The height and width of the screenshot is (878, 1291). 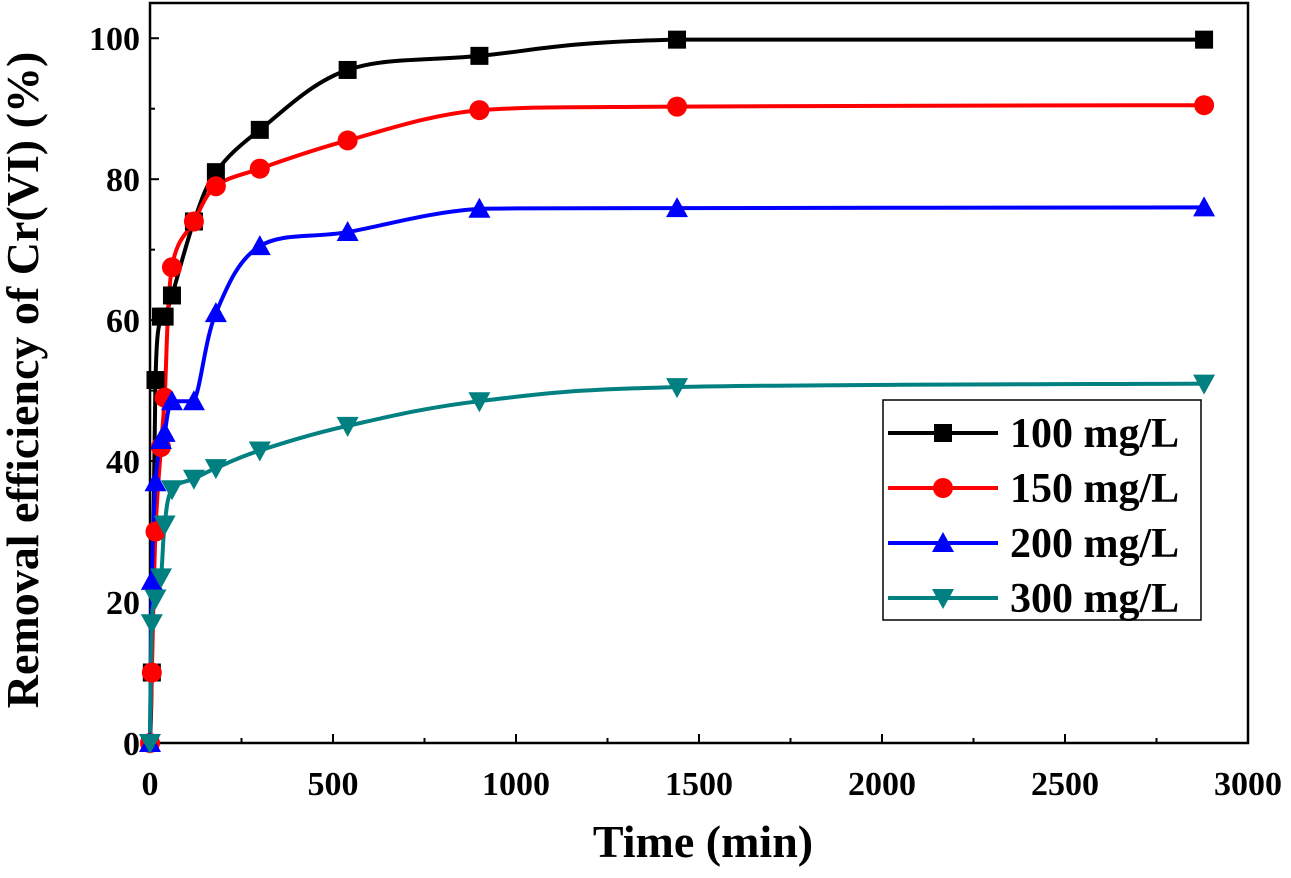 I want to click on y-tick-label: 20, so click(x=123, y=603).